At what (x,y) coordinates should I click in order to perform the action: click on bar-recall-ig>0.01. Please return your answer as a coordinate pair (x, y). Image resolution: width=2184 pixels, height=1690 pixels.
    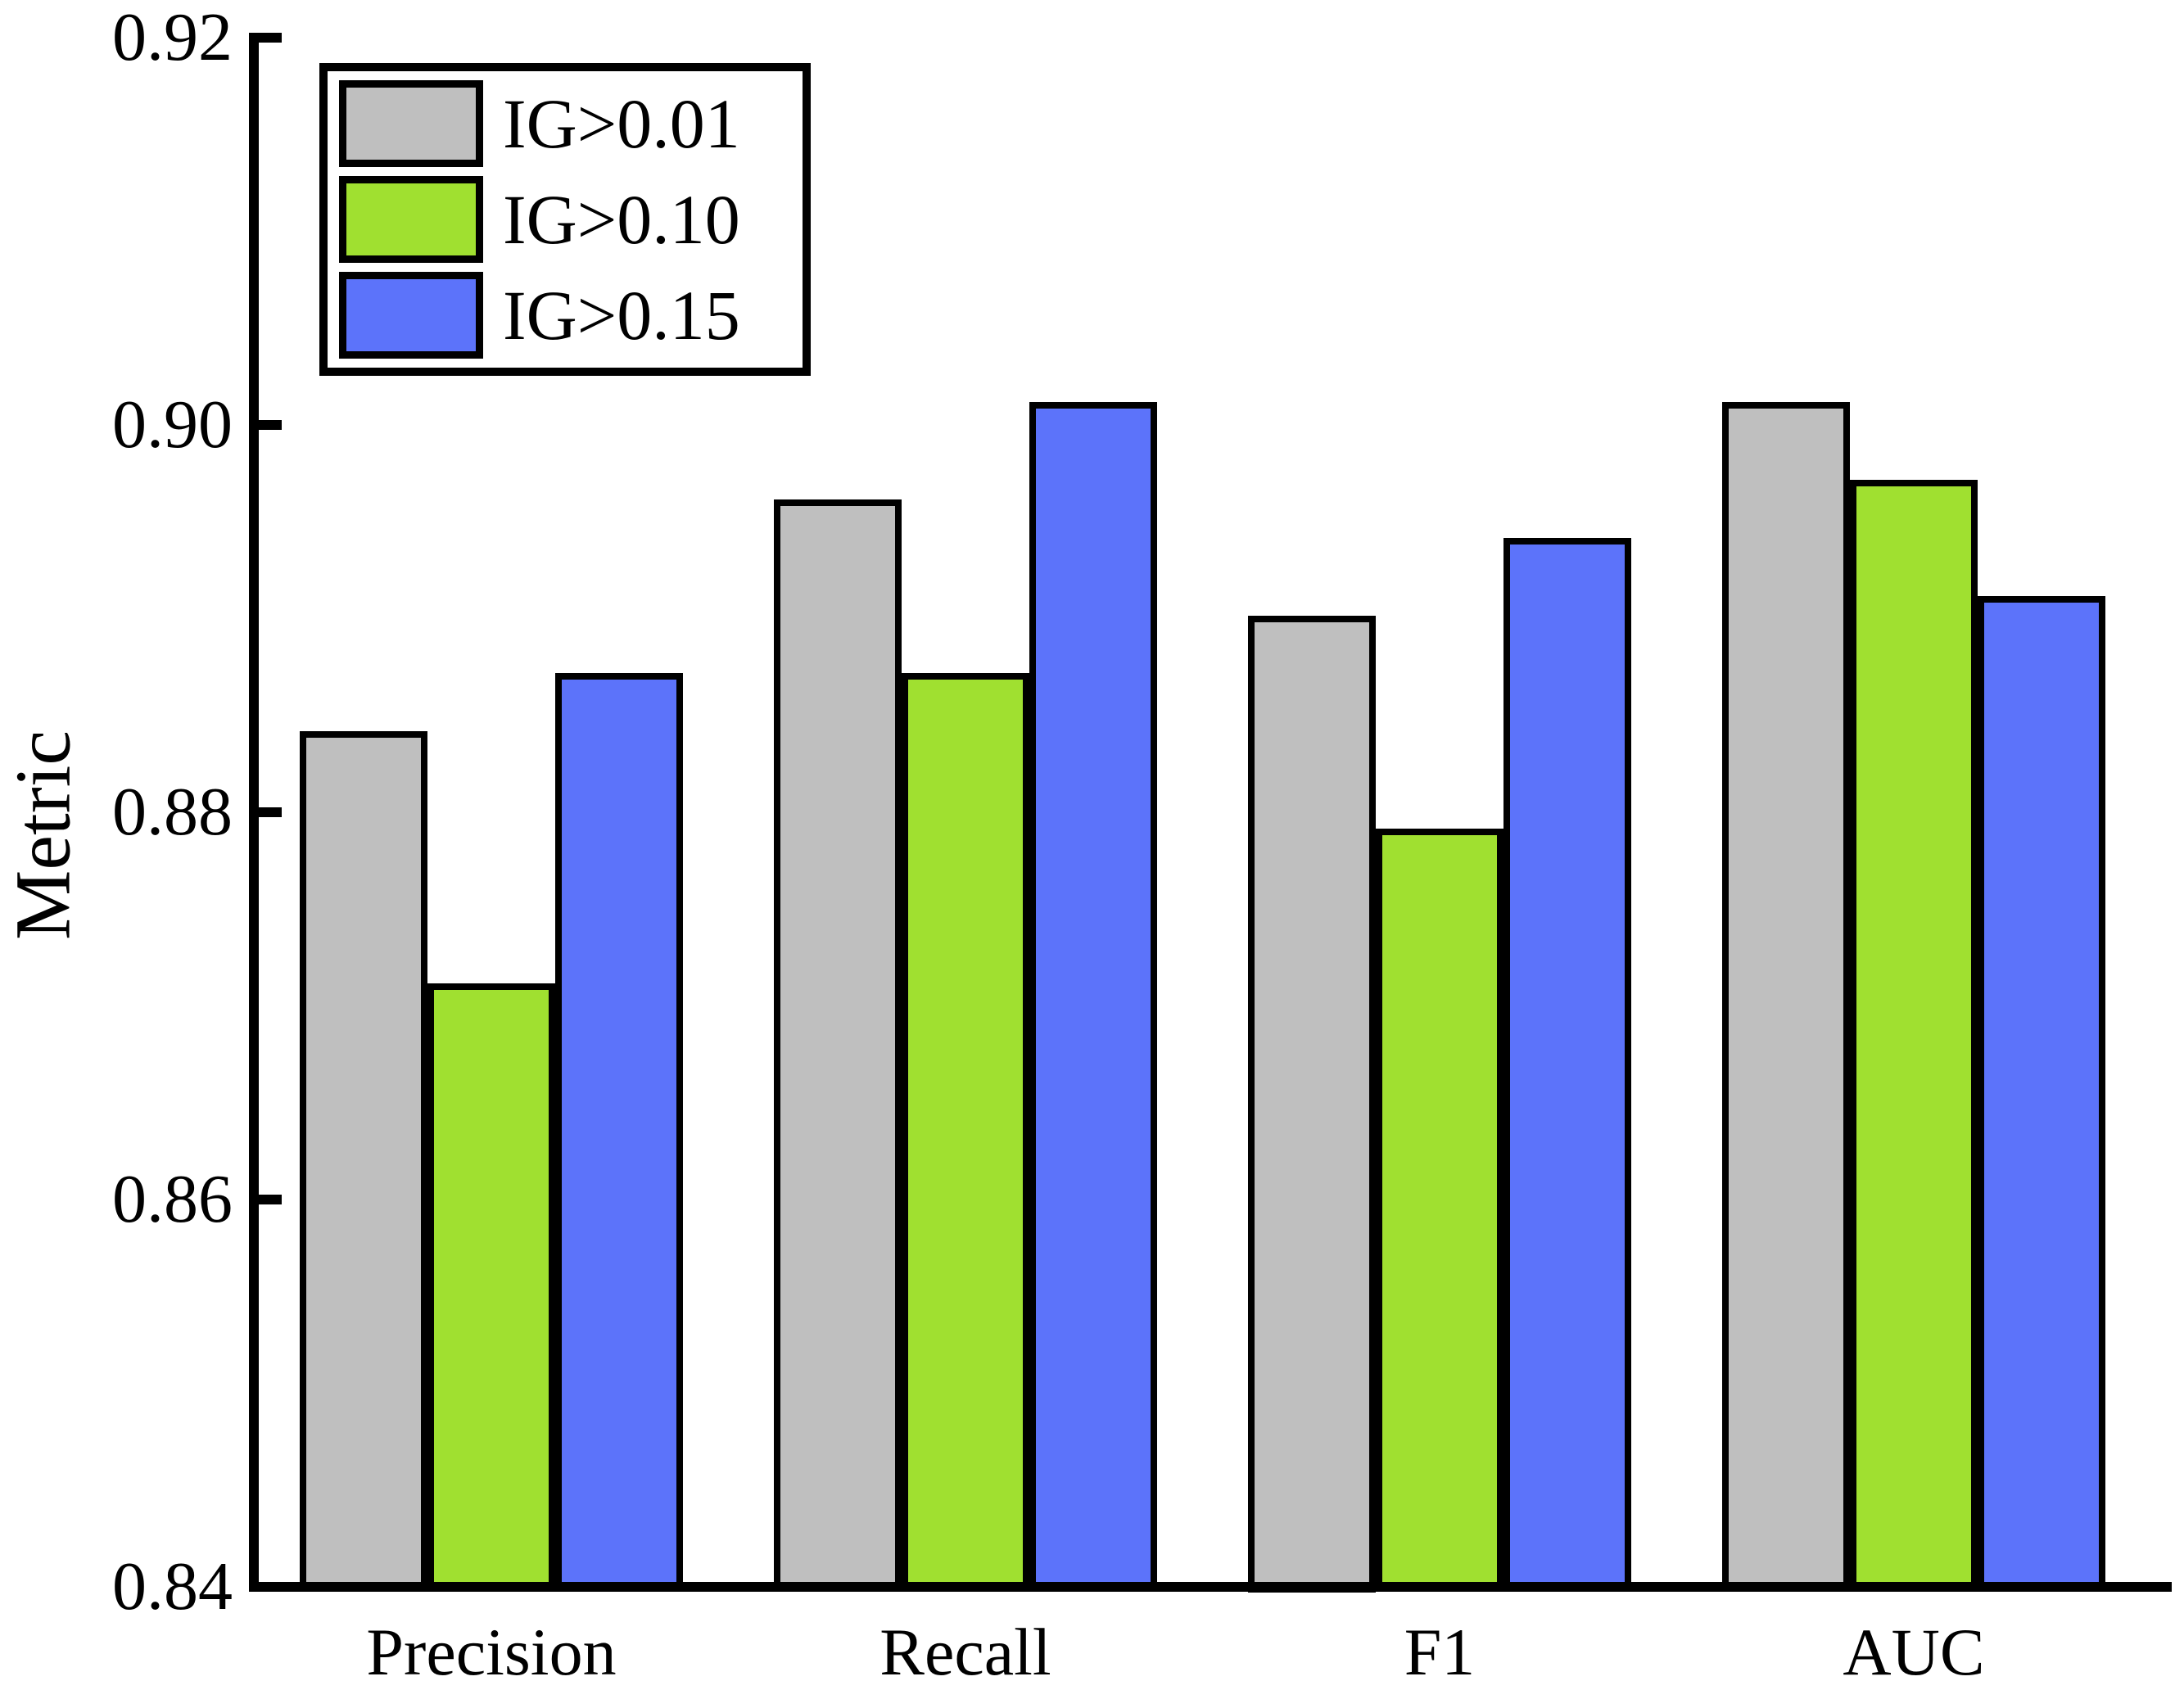
    Looking at the image, I should click on (838, 1045).